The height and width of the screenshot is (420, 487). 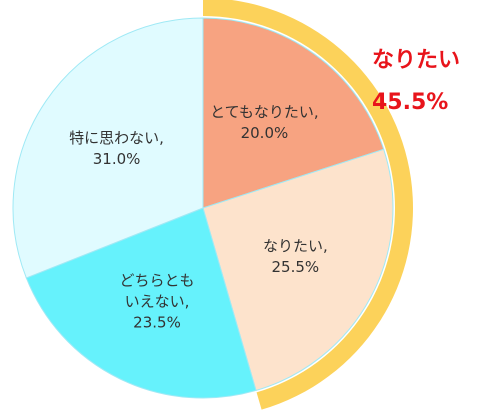 What do you see at coordinates (295, 245) in the screenshot?
I see `category-label: なりたい,` at bounding box center [295, 245].